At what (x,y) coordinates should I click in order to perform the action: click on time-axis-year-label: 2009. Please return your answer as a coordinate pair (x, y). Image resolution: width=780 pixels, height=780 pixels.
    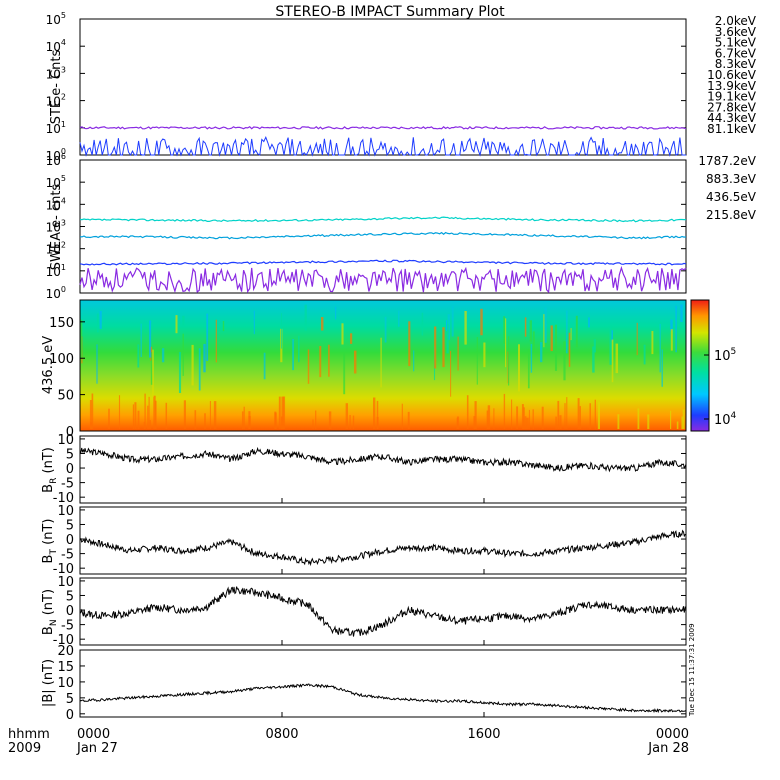
    Looking at the image, I should click on (24, 748).